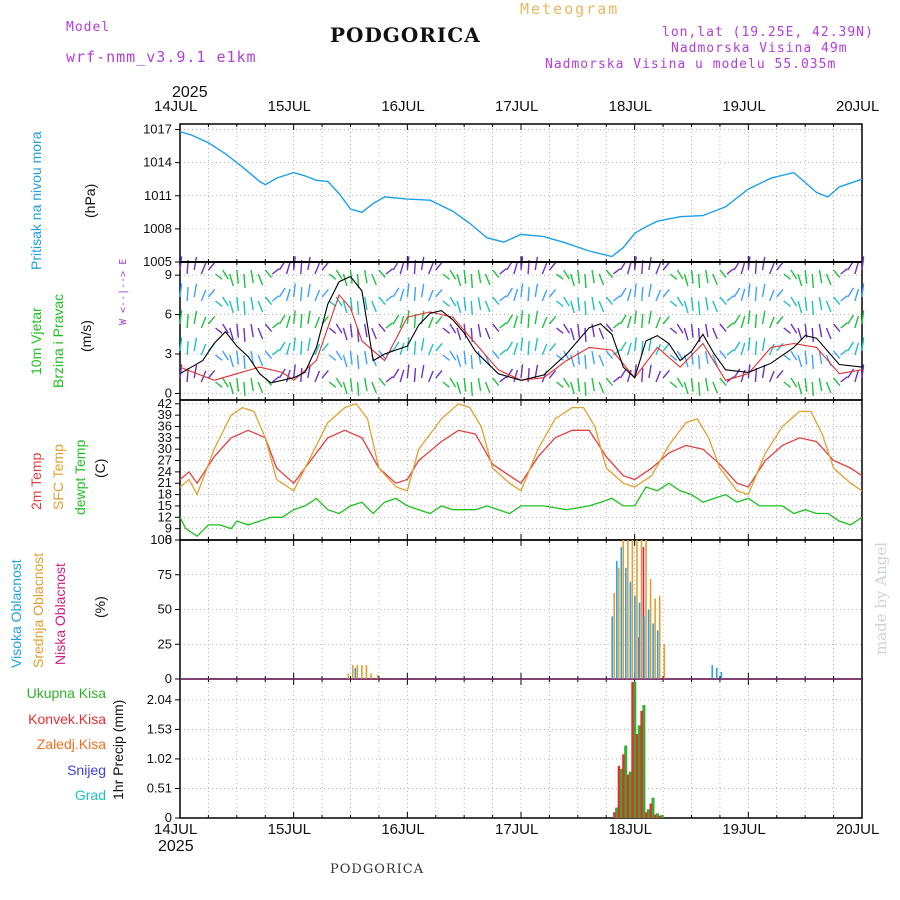 The width and height of the screenshot is (900, 900). Describe the element at coordinates (657, 654) in the screenshot. I see `cloud-bar-high` at that location.